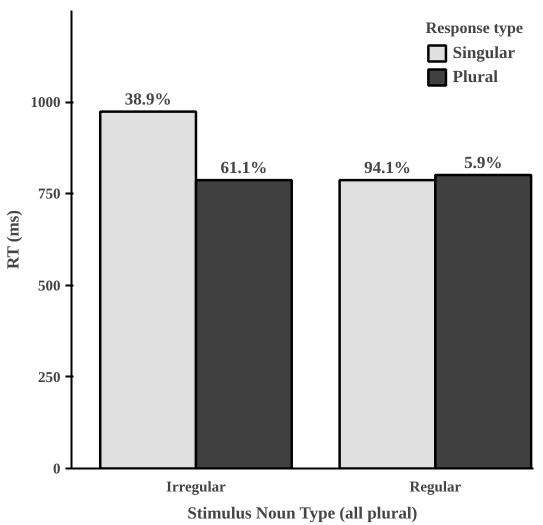  I want to click on y-tick-label: 750, so click(49, 194).